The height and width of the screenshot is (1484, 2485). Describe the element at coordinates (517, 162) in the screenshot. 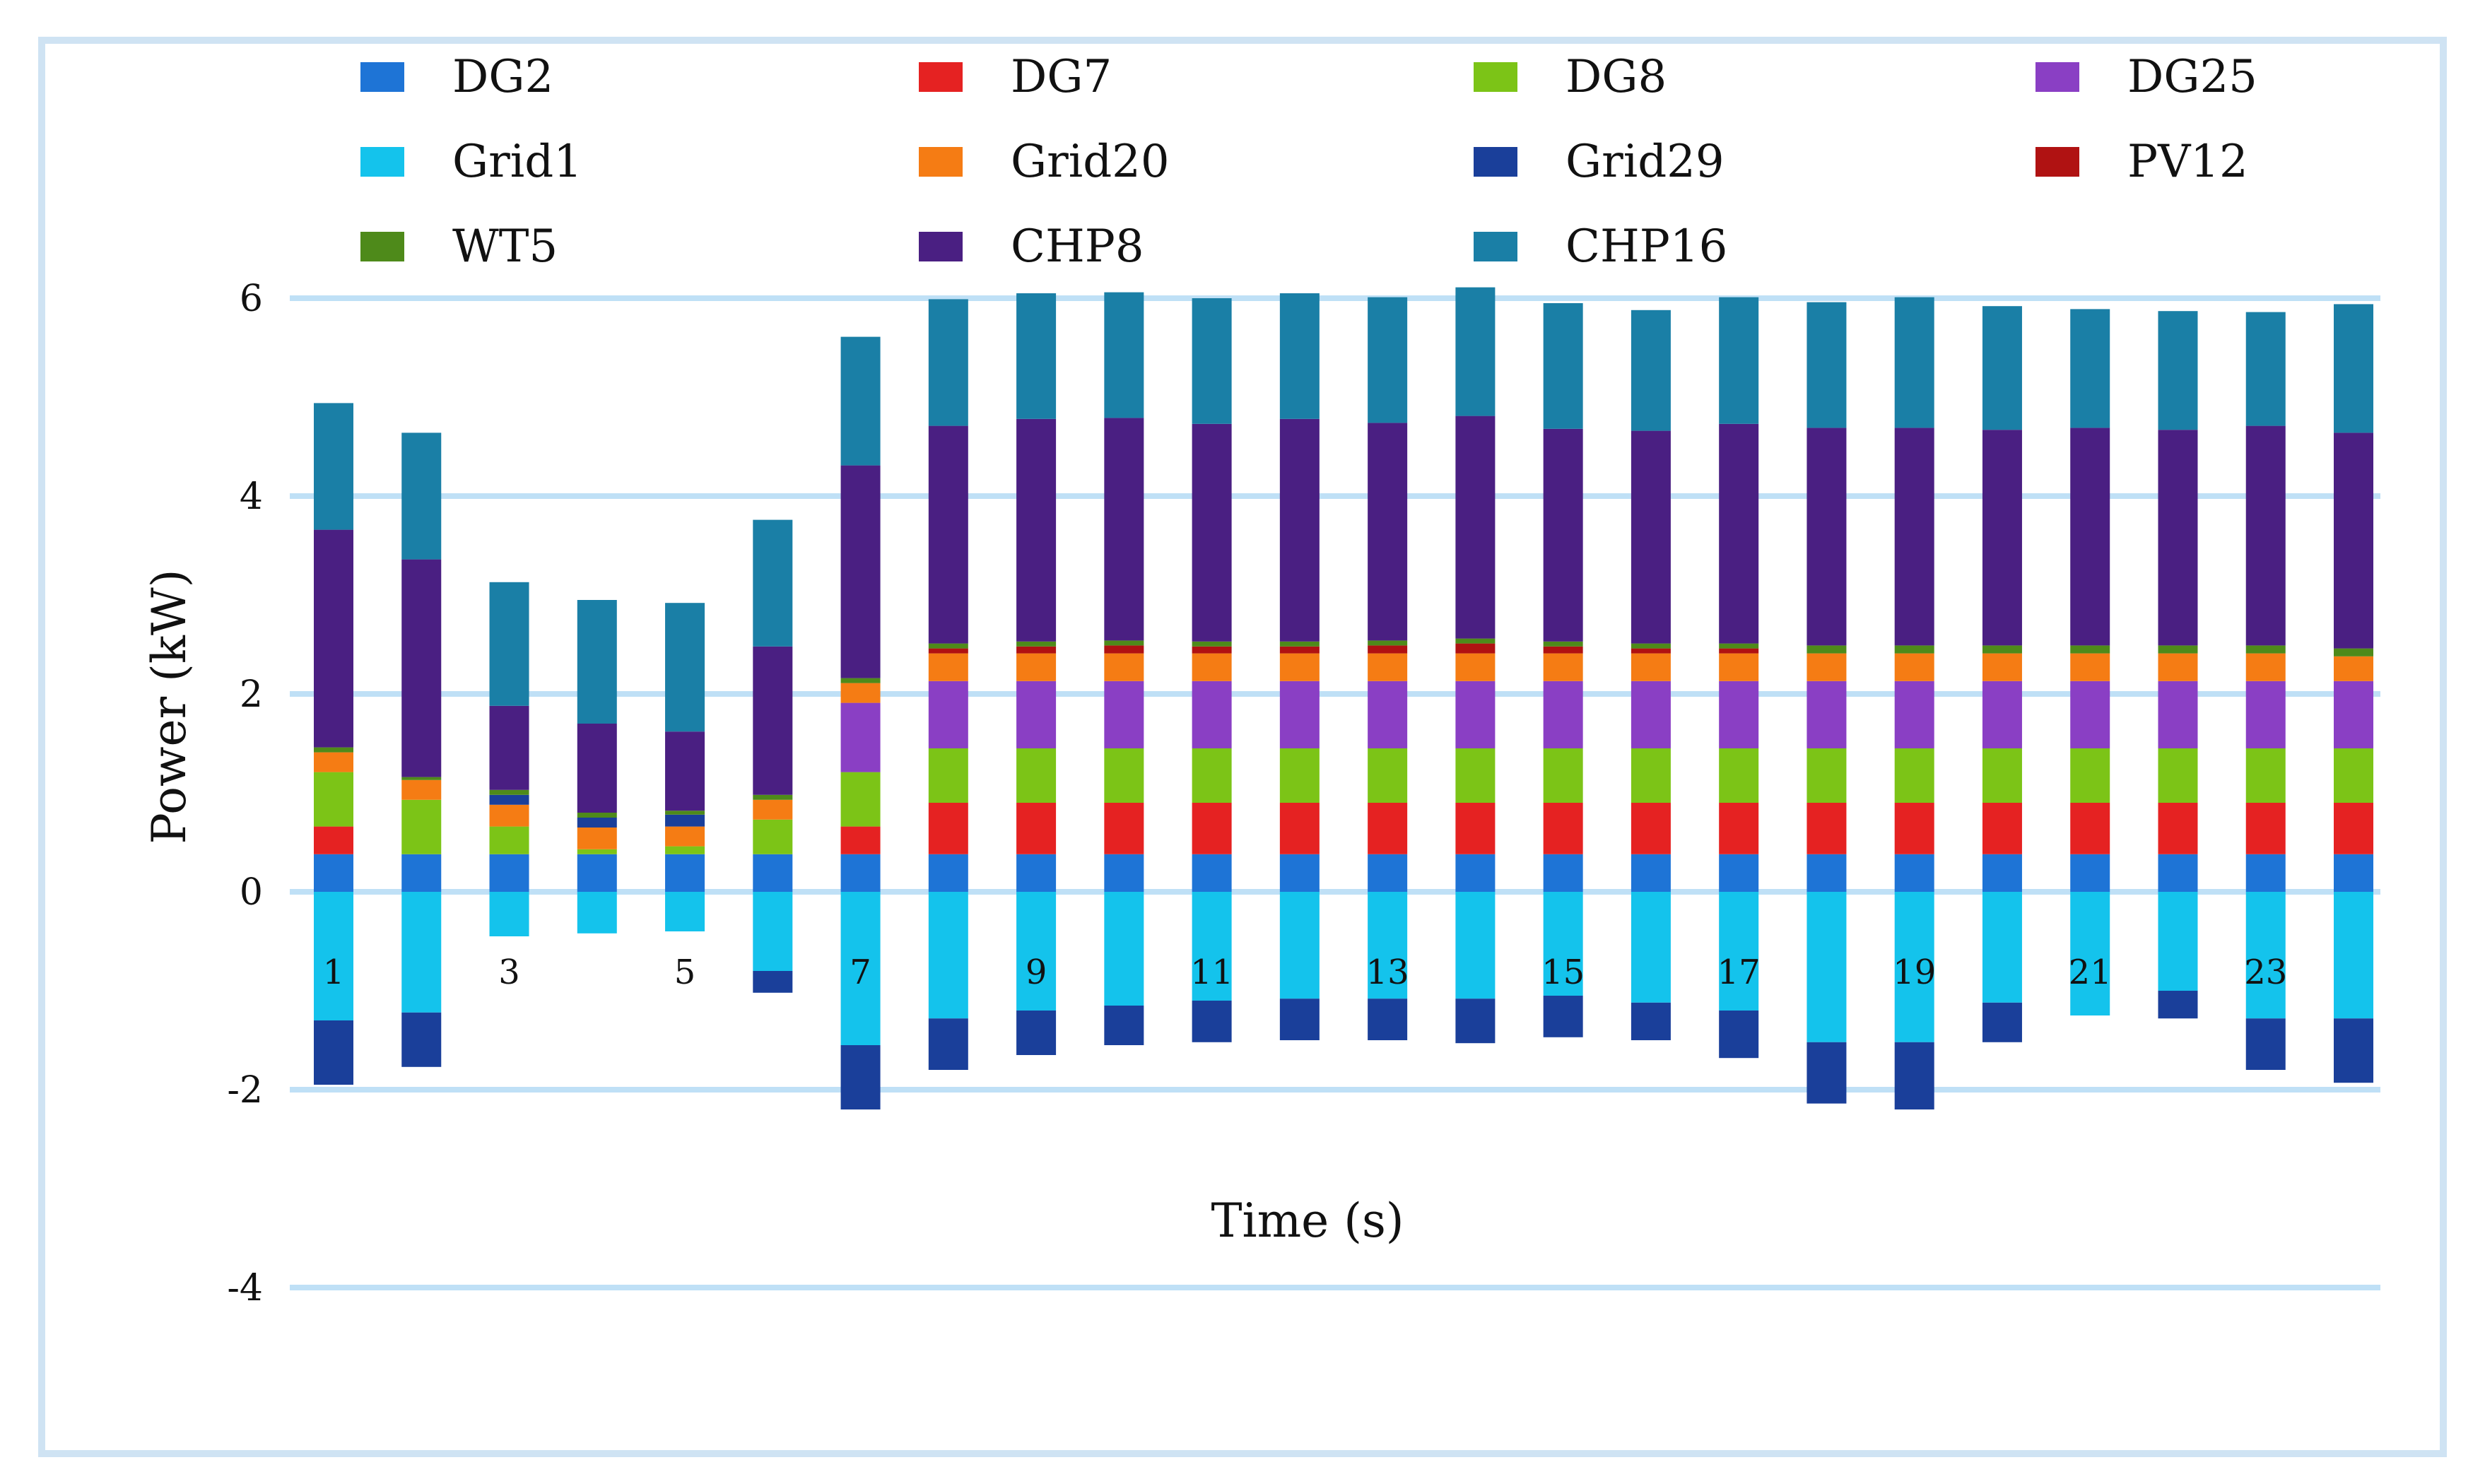

I see `legend-label-grid1: Grid1` at that location.